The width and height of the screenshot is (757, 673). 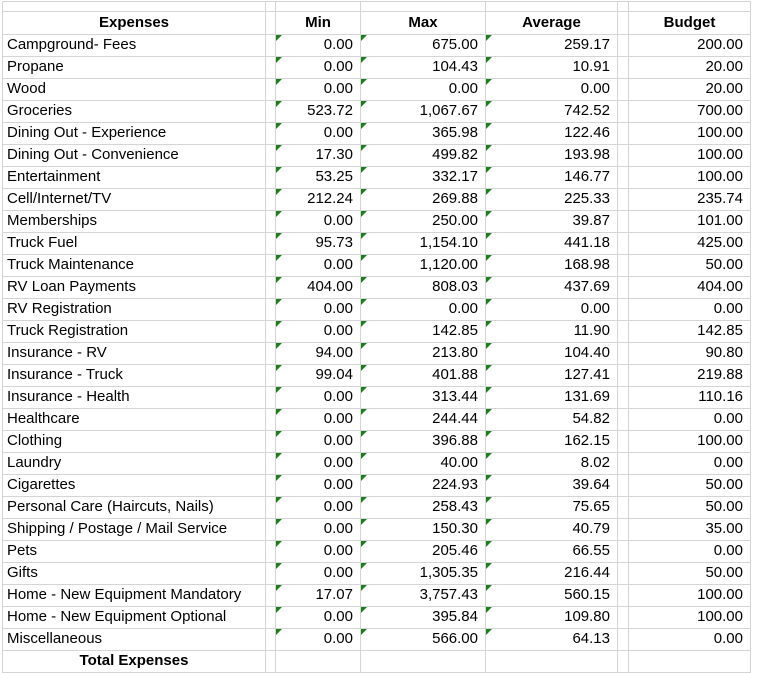 I want to click on min-cell: 17.30, so click(x=318, y=156).